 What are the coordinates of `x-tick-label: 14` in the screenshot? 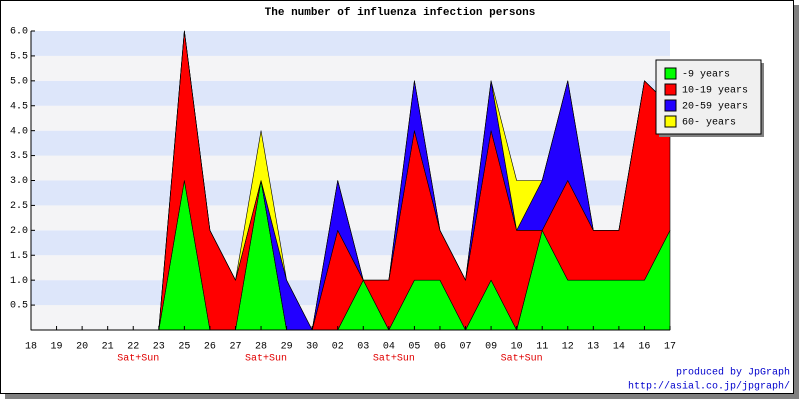 It's located at (619, 347).